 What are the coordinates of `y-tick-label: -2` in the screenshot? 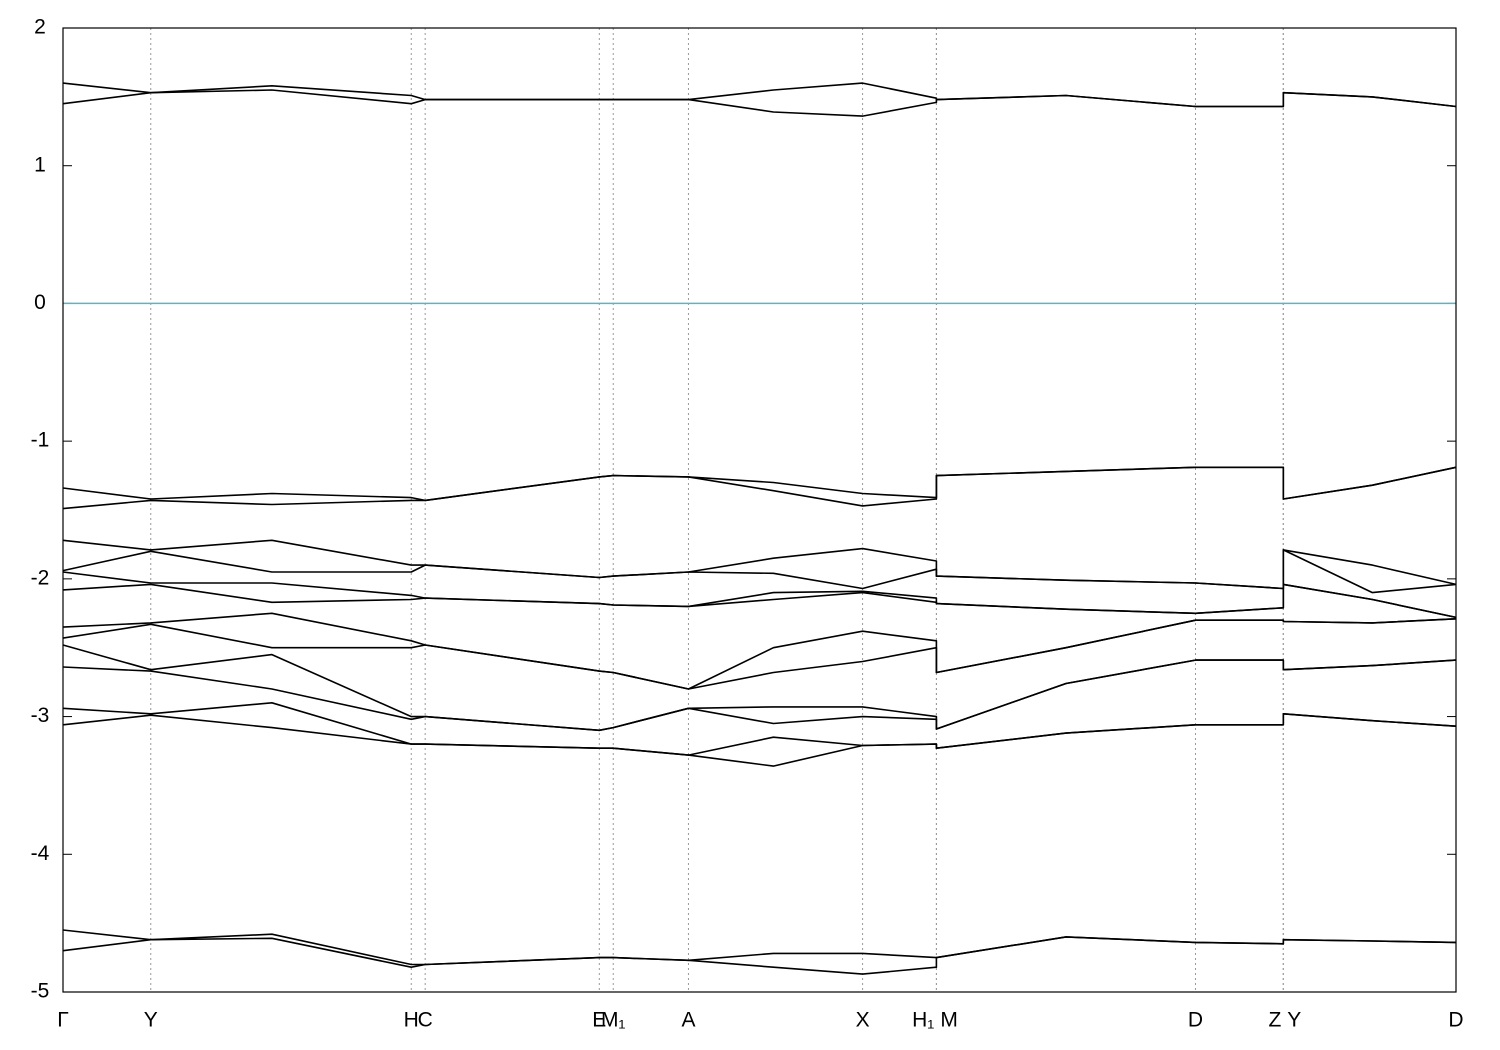 It's located at (40, 577).